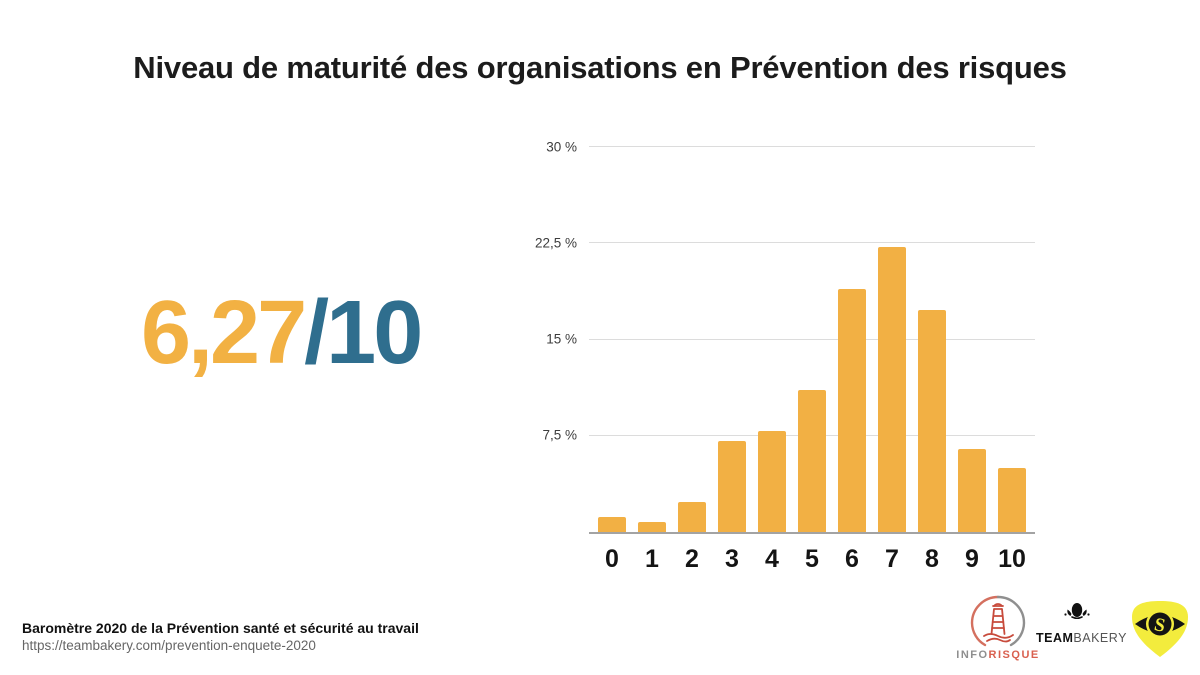  I want to click on x-tick-label: 2, so click(692, 559).